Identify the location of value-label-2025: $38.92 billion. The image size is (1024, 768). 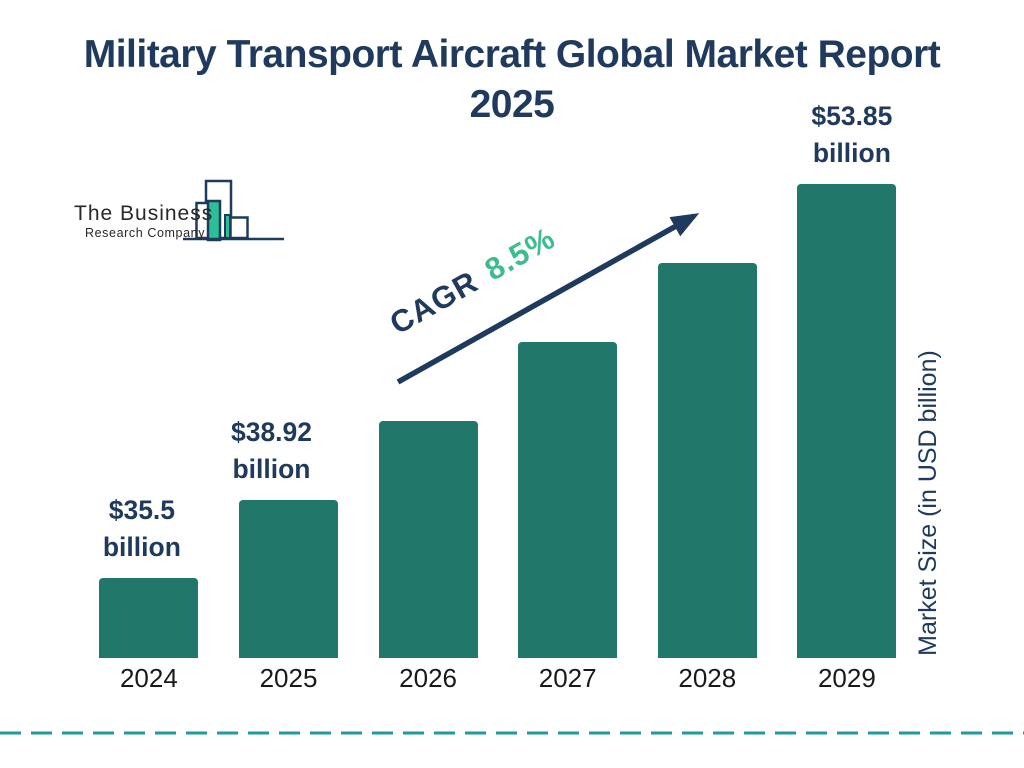
(272, 451).